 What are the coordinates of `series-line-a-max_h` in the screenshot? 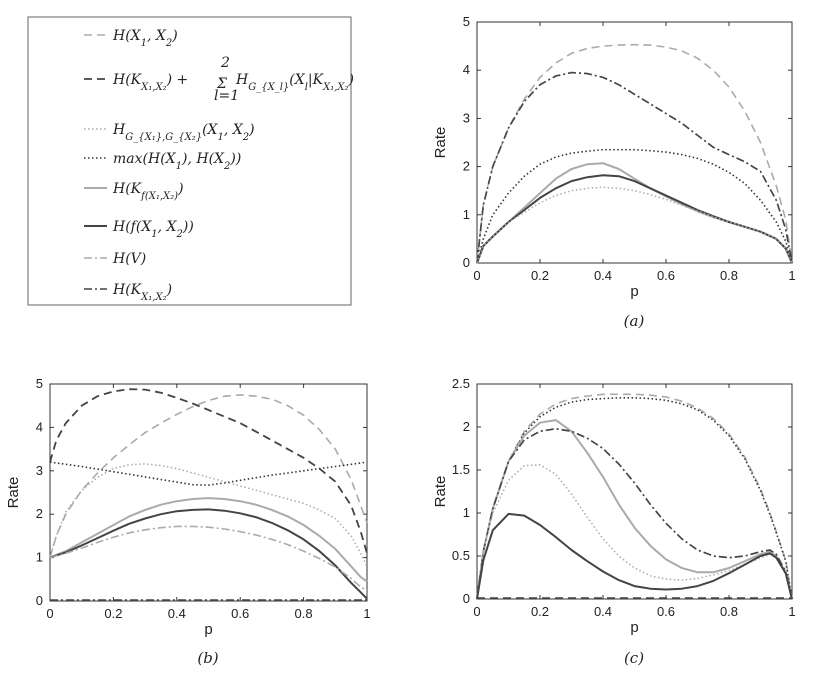 It's located at (634, 206).